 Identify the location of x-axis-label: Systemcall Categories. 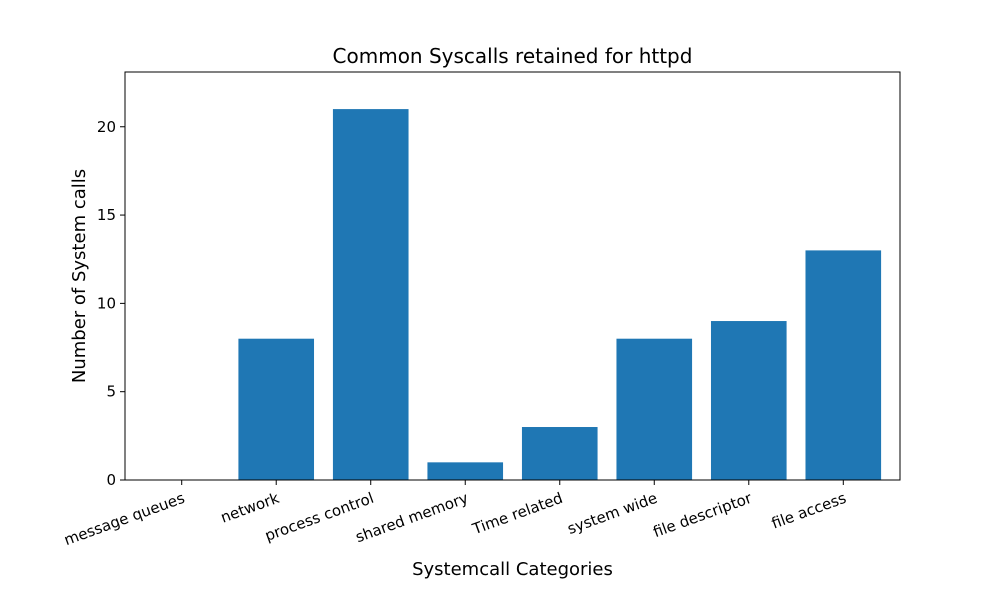
(512, 569).